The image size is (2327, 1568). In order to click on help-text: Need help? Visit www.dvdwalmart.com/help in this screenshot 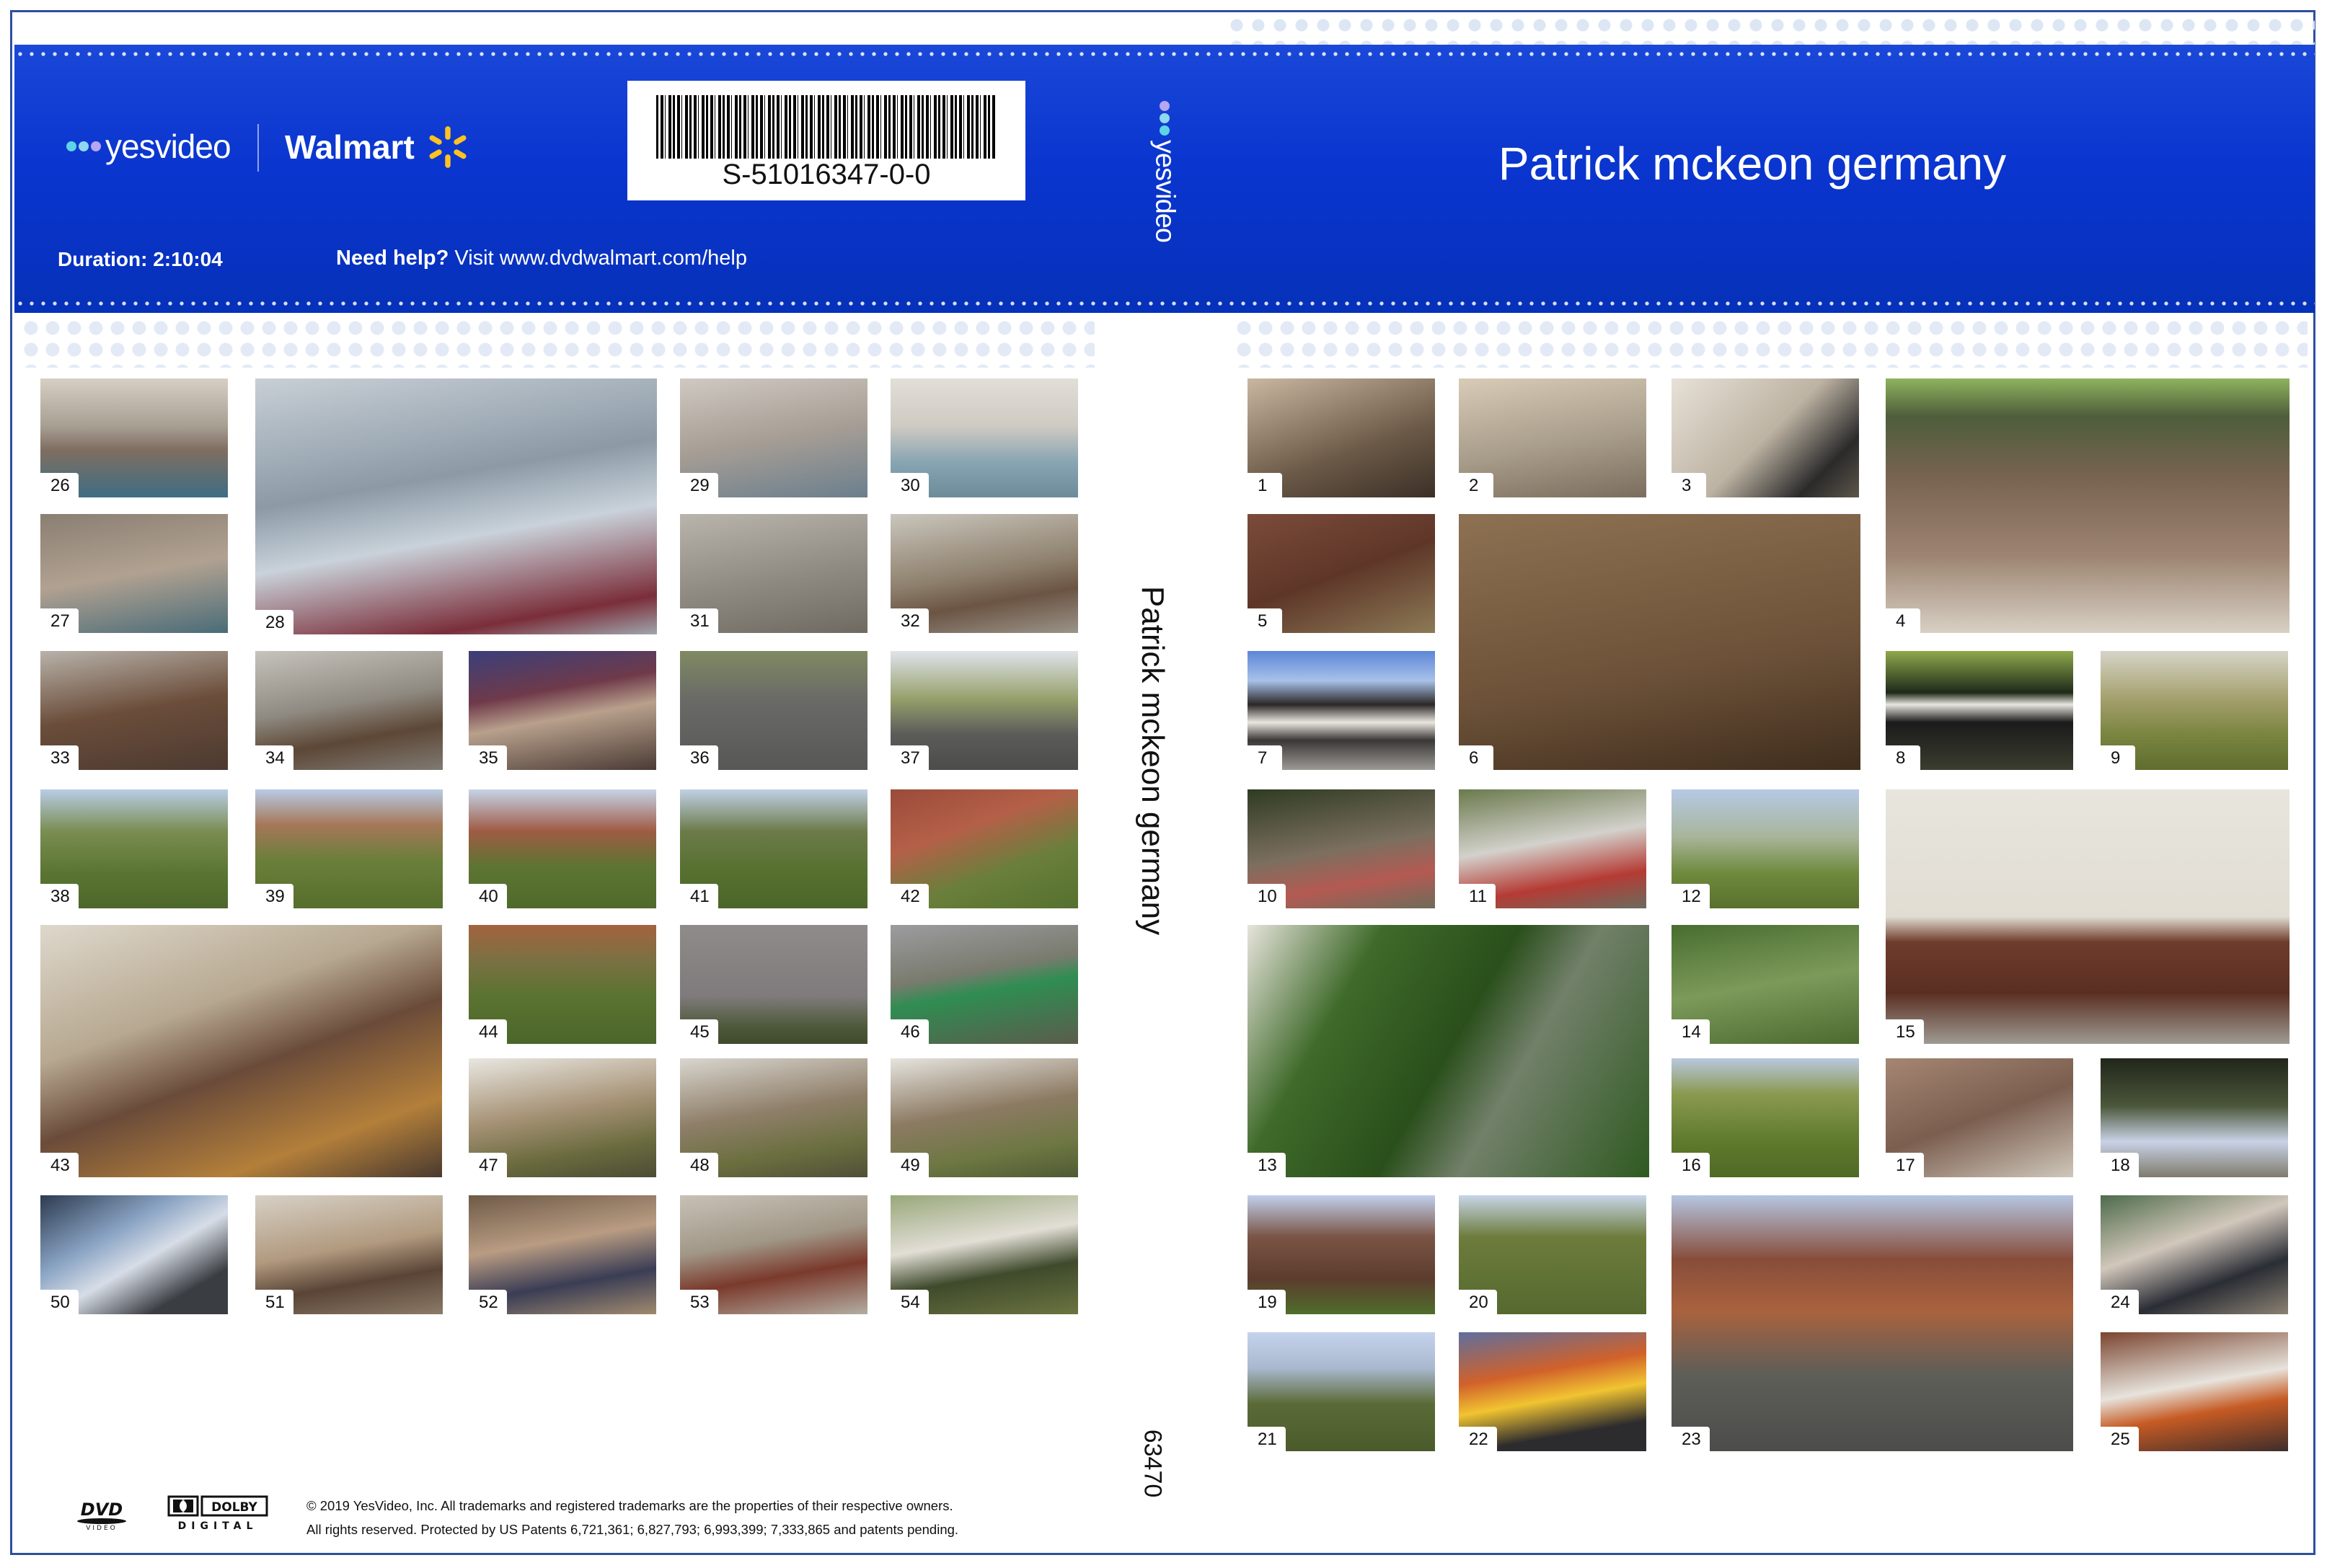, I will do `click(541, 258)`.